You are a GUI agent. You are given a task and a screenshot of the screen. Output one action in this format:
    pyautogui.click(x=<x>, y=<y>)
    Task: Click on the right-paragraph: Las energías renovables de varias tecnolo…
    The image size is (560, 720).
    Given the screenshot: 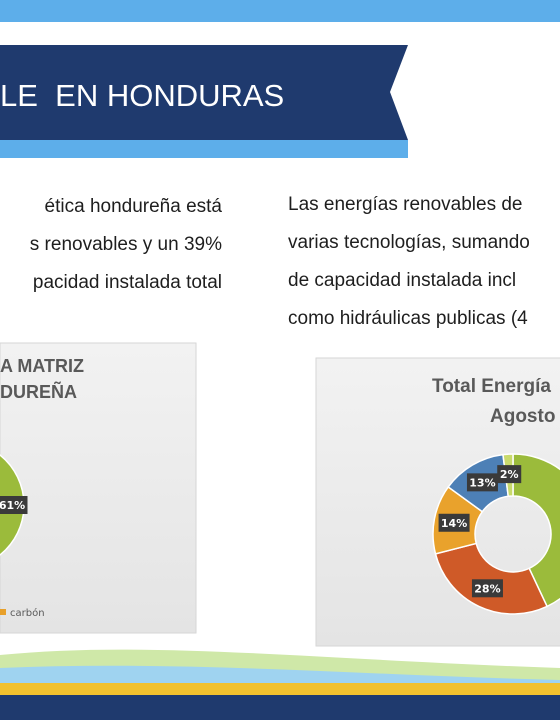 What is the action you would take?
    pyautogui.click(x=409, y=261)
    